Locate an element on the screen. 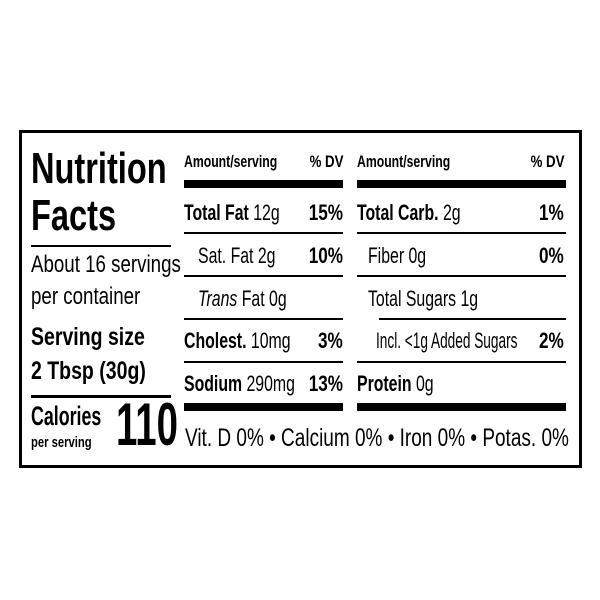 The image size is (600, 600). dv-sodium: 13% is located at coordinates (325, 383).